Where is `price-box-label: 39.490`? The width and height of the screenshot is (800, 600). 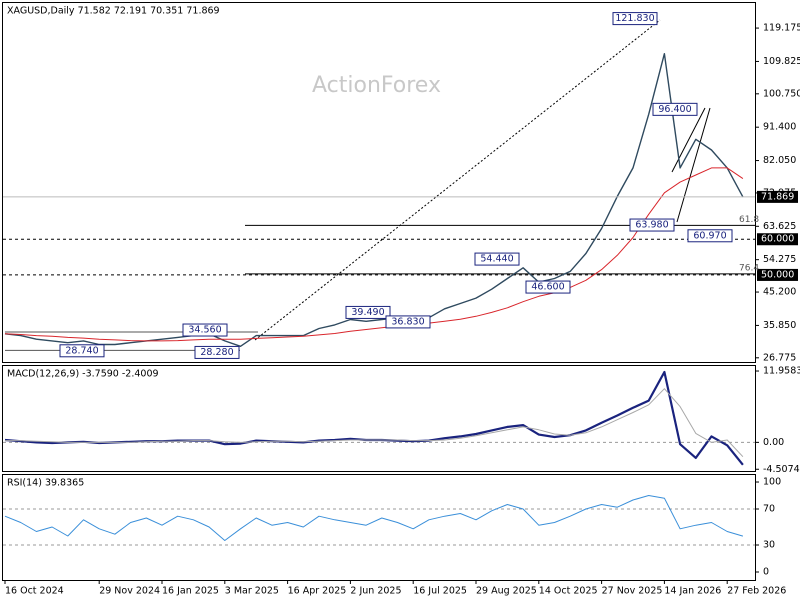 price-box-label: 39.490 is located at coordinates (367, 312).